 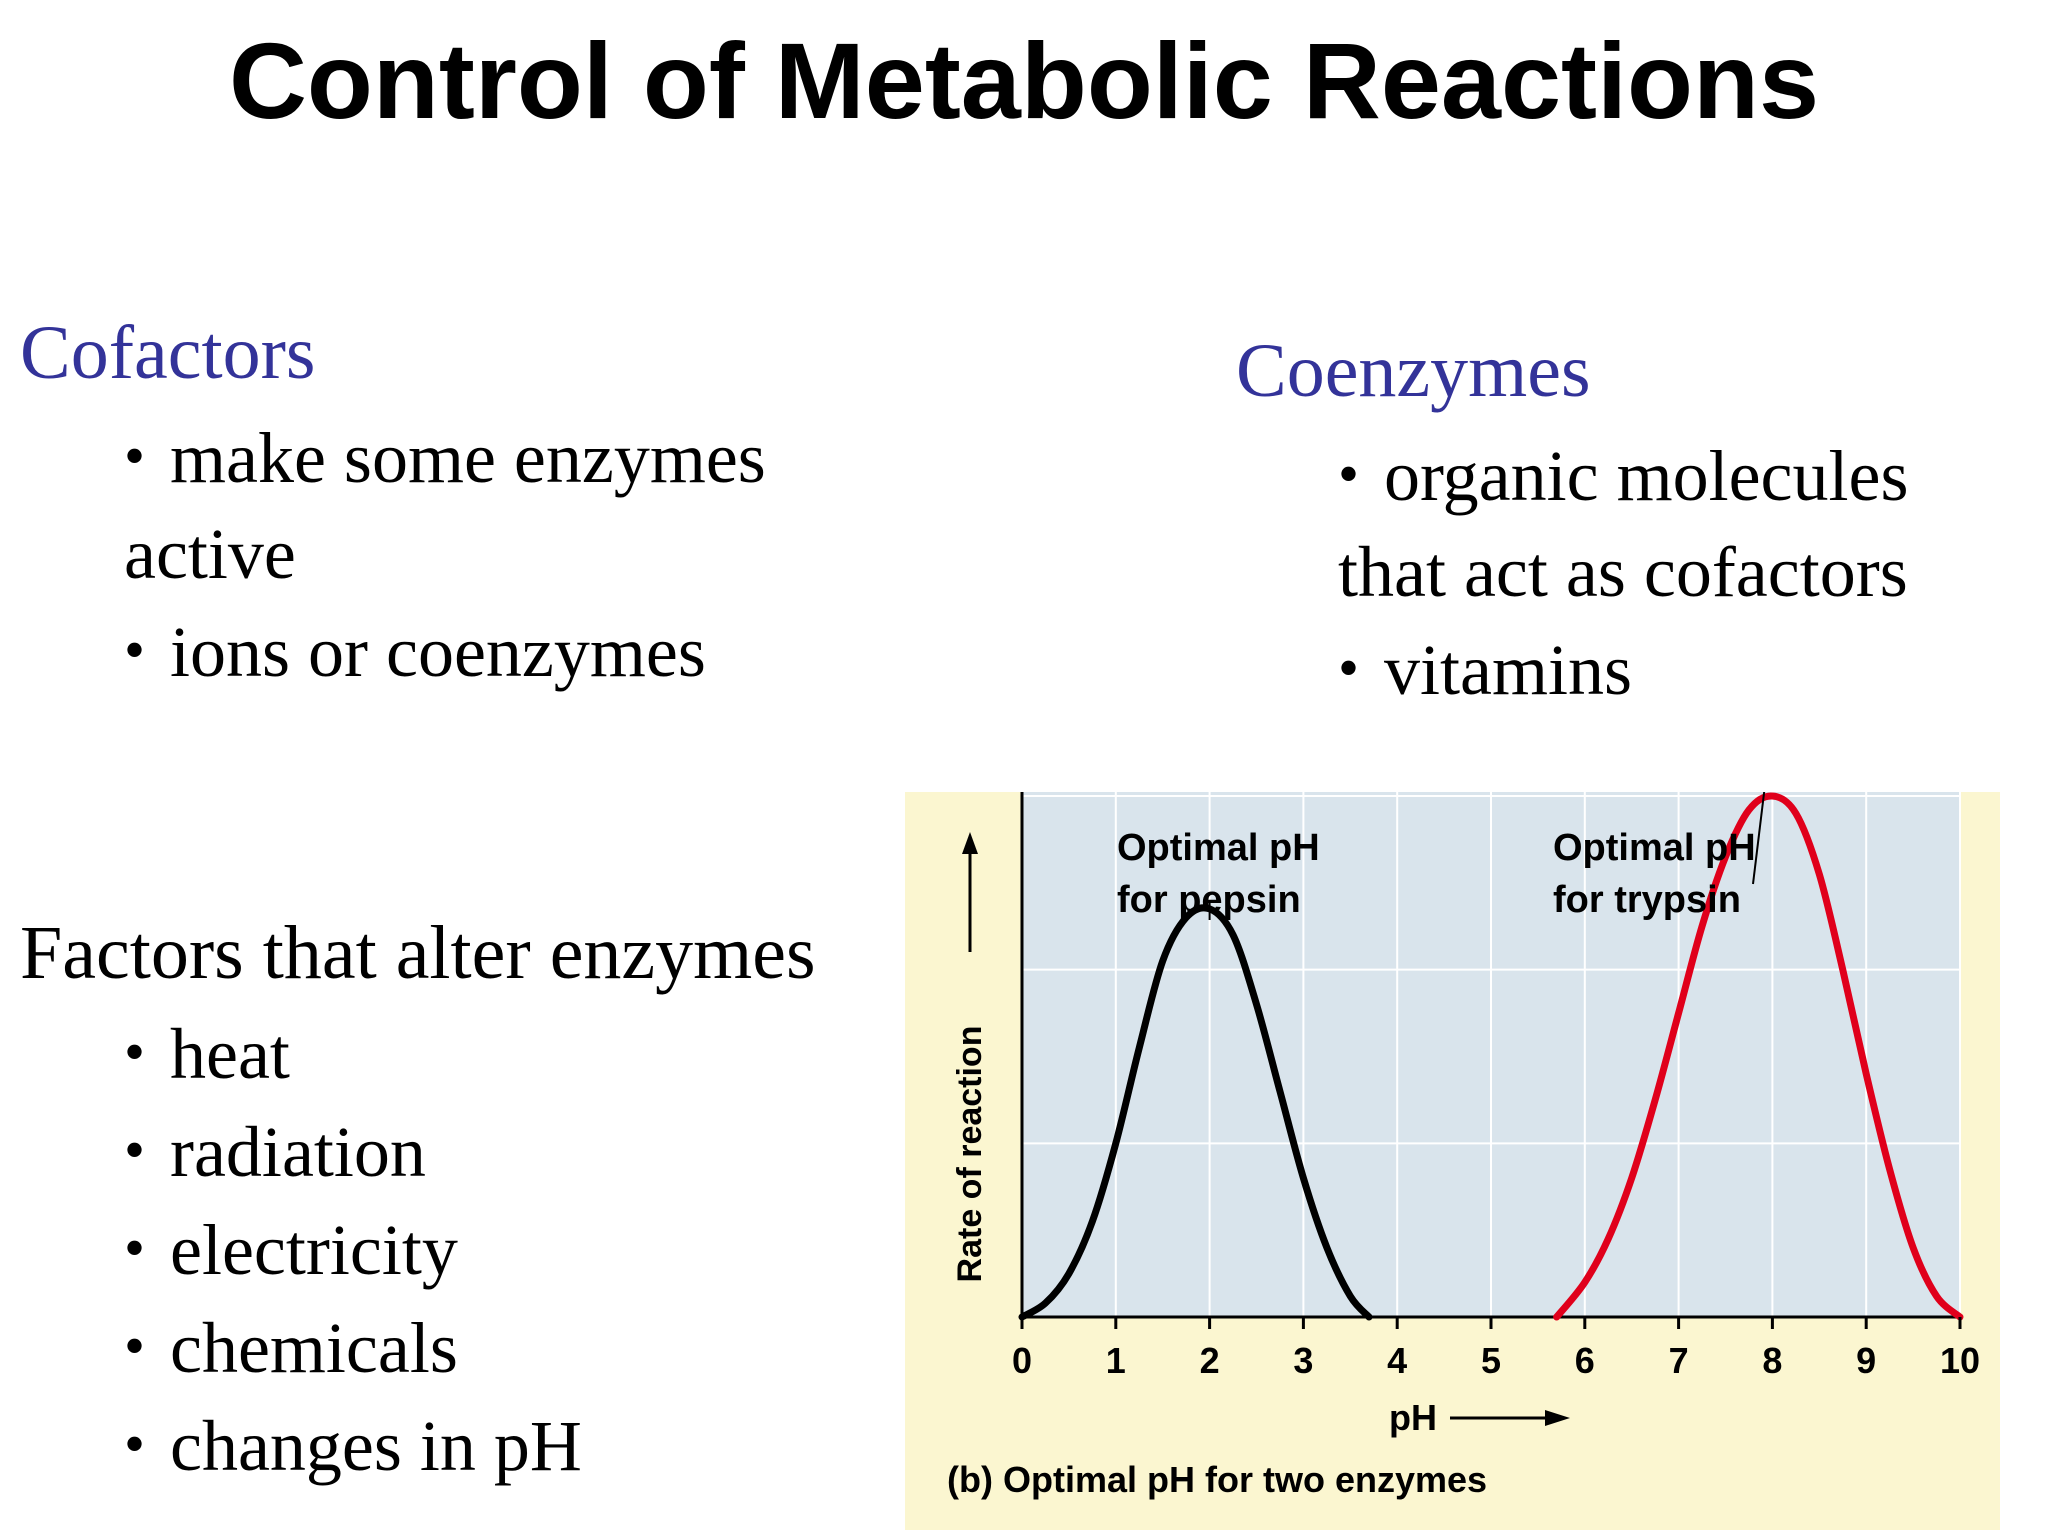 I want to click on list-item: • chemicals, so click(x=504, y=1347).